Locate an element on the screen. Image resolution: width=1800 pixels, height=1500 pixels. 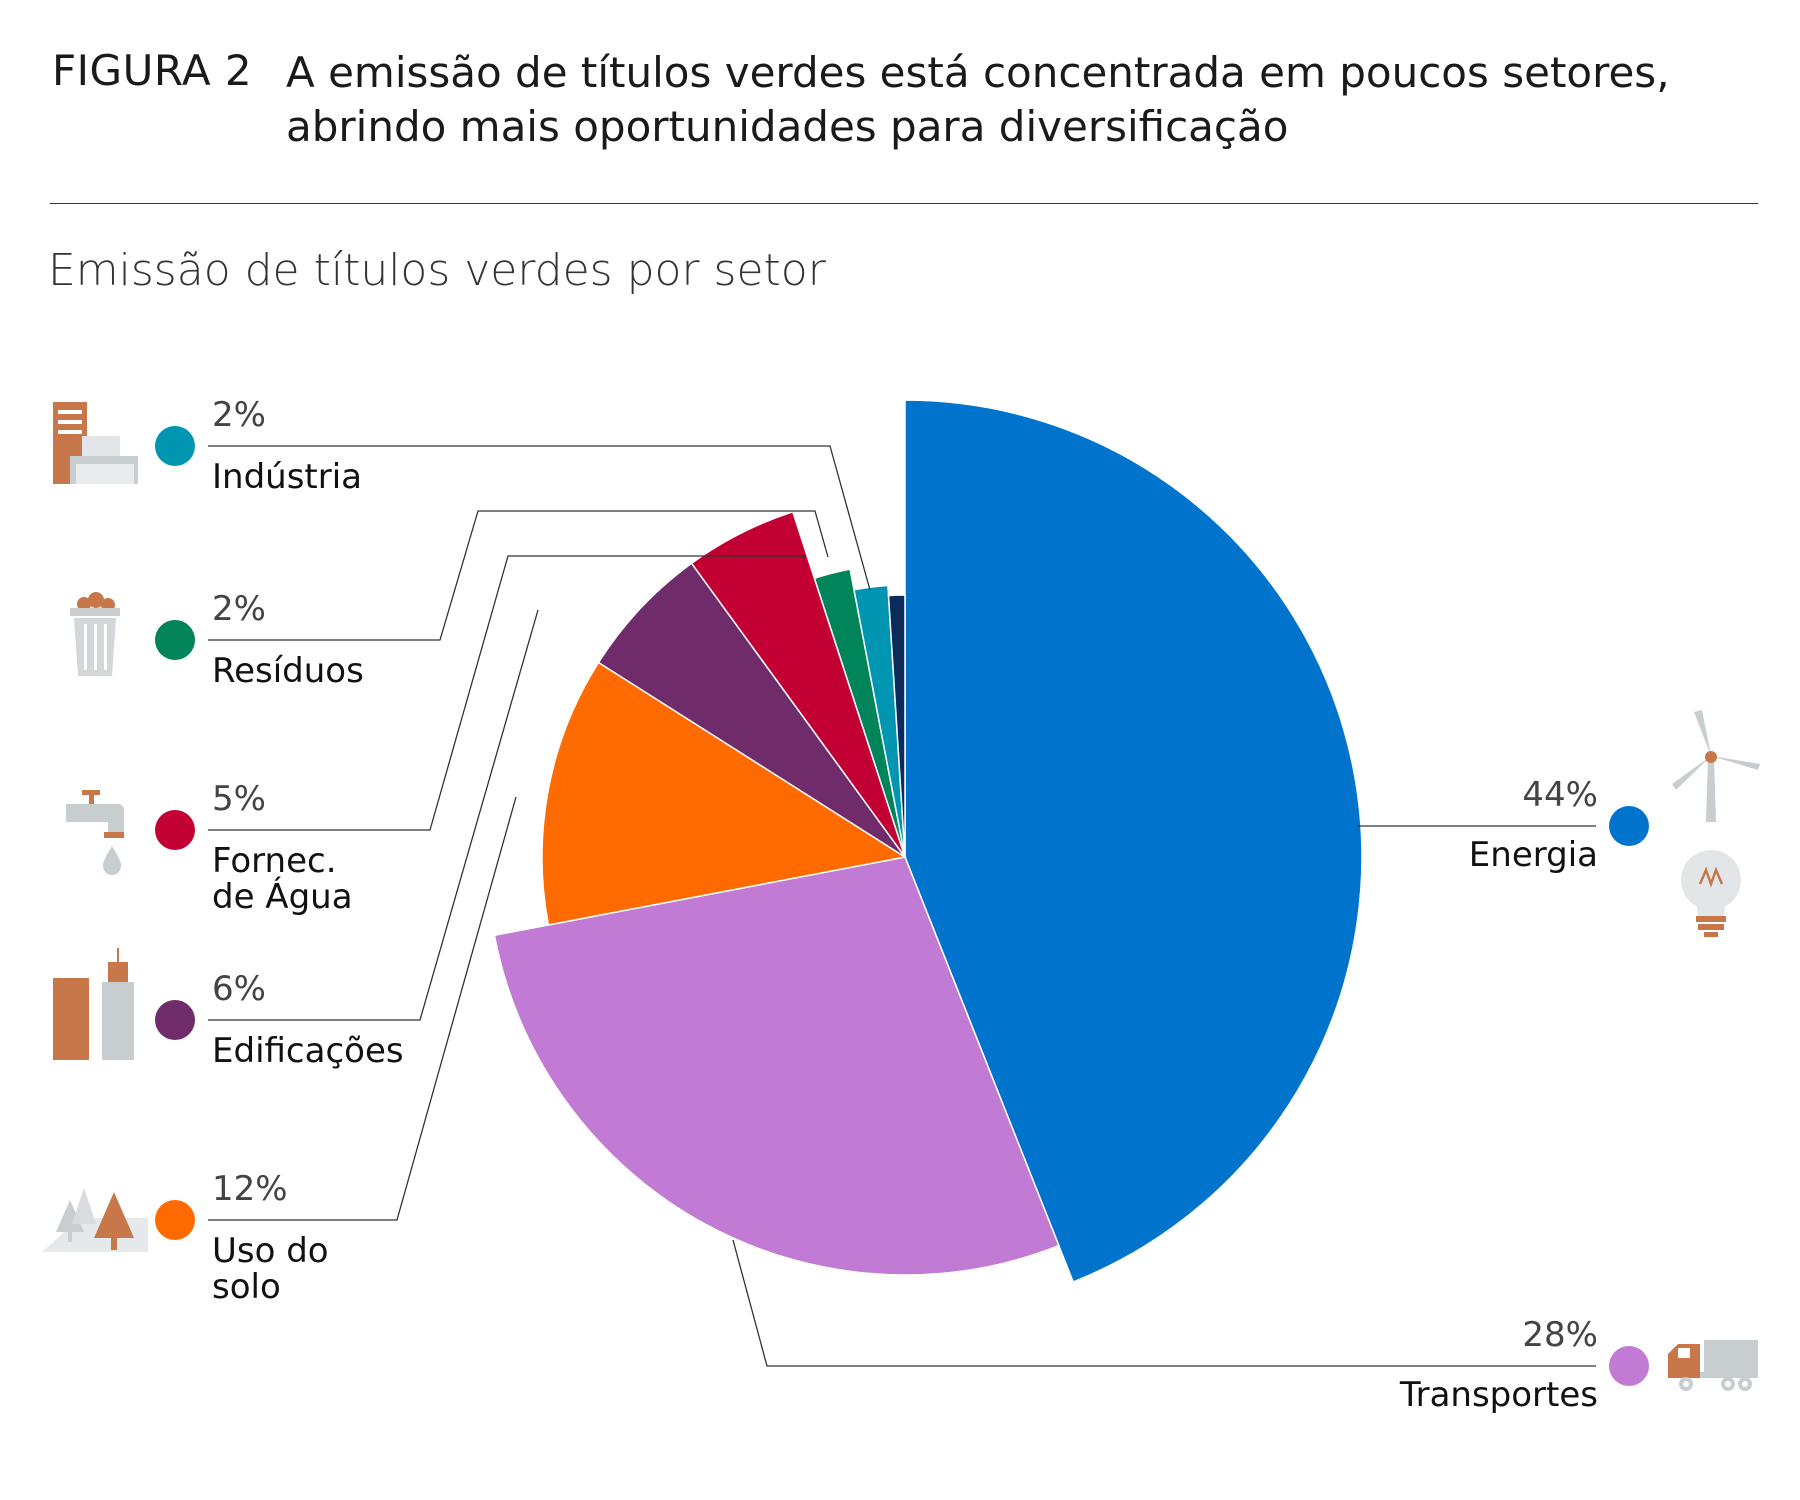
leader-line-uso-do-solo is located at coordinates (362, 1008).